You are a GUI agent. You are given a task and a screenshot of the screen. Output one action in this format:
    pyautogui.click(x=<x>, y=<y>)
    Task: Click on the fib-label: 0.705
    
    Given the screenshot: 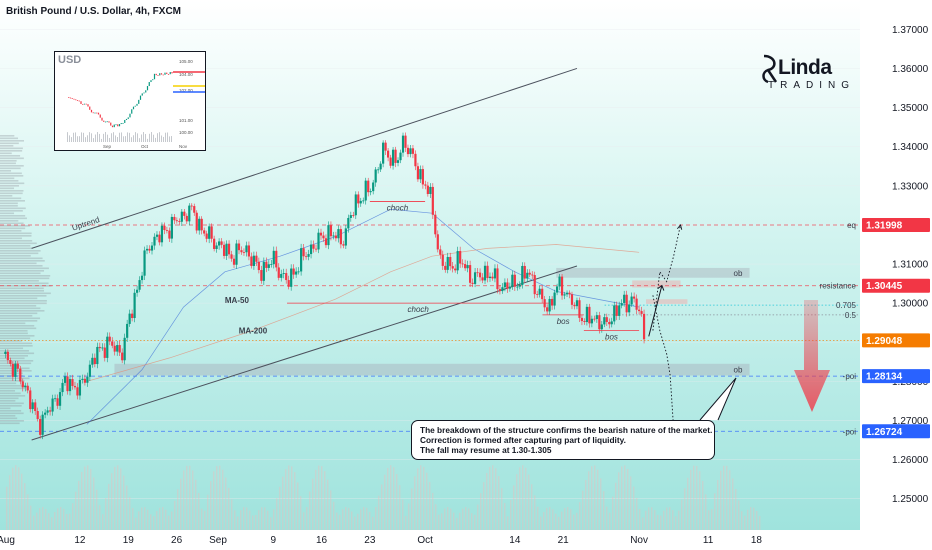 What is the action you would take?
    pyautogui.click(x=846, y=305)
    